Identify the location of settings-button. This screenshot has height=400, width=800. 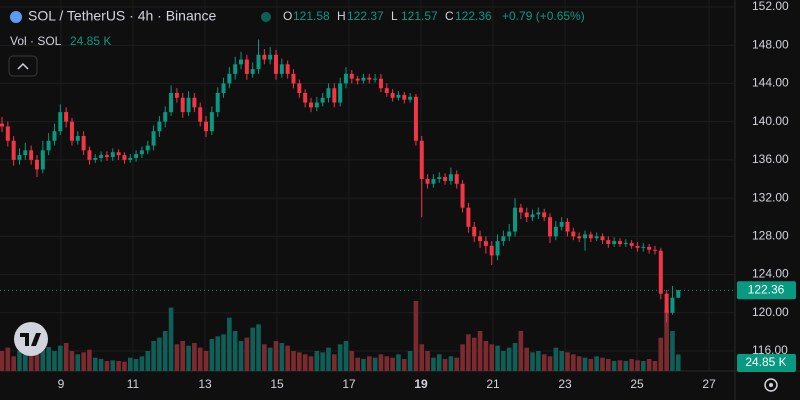
(771, 385).